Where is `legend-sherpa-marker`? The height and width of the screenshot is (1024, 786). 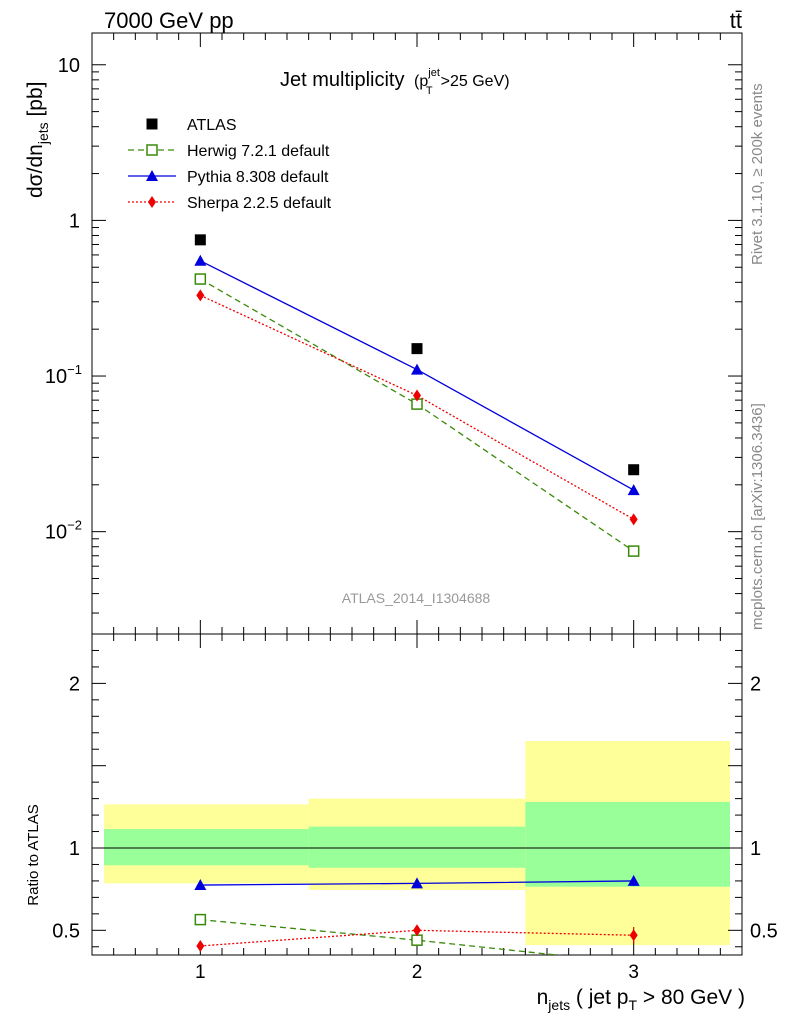 legend-sherpa-marker is located at coordinates (152, 202).